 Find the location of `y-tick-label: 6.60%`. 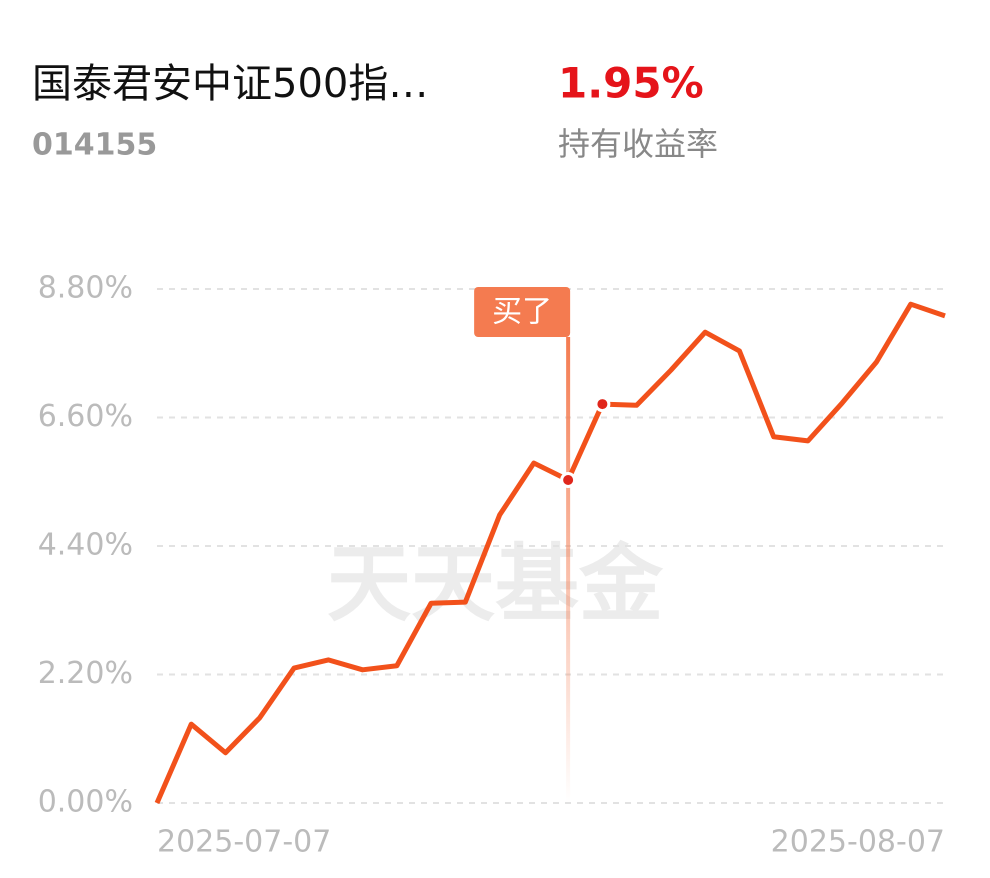

y-tick-label: 6.60% is located at coordinates (85, 416).